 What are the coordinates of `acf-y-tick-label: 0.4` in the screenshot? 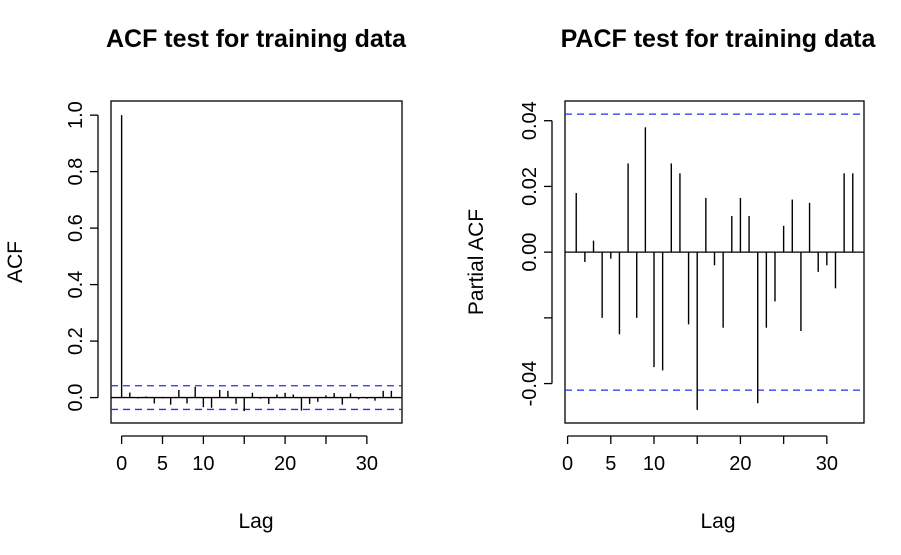 It's located at (76, 285).